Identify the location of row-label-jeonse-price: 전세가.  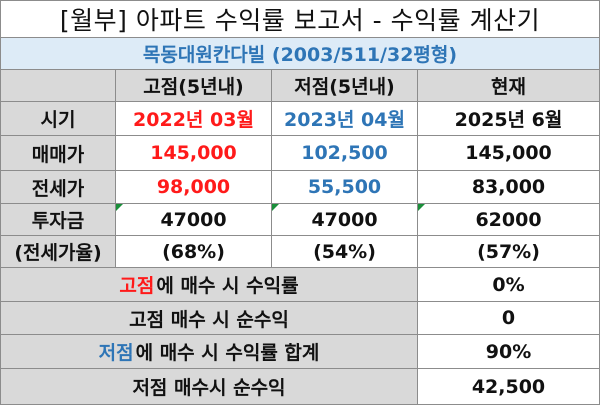
(58, 187).